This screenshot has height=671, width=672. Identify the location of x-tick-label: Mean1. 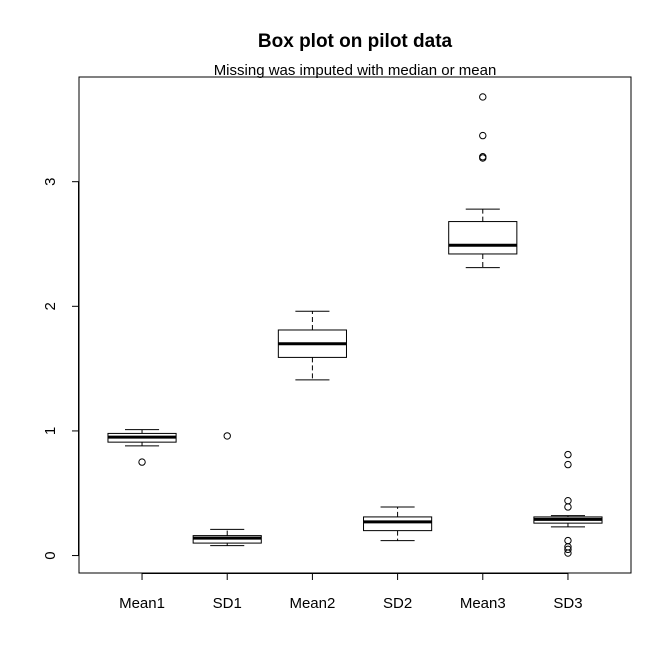
(142, 603).